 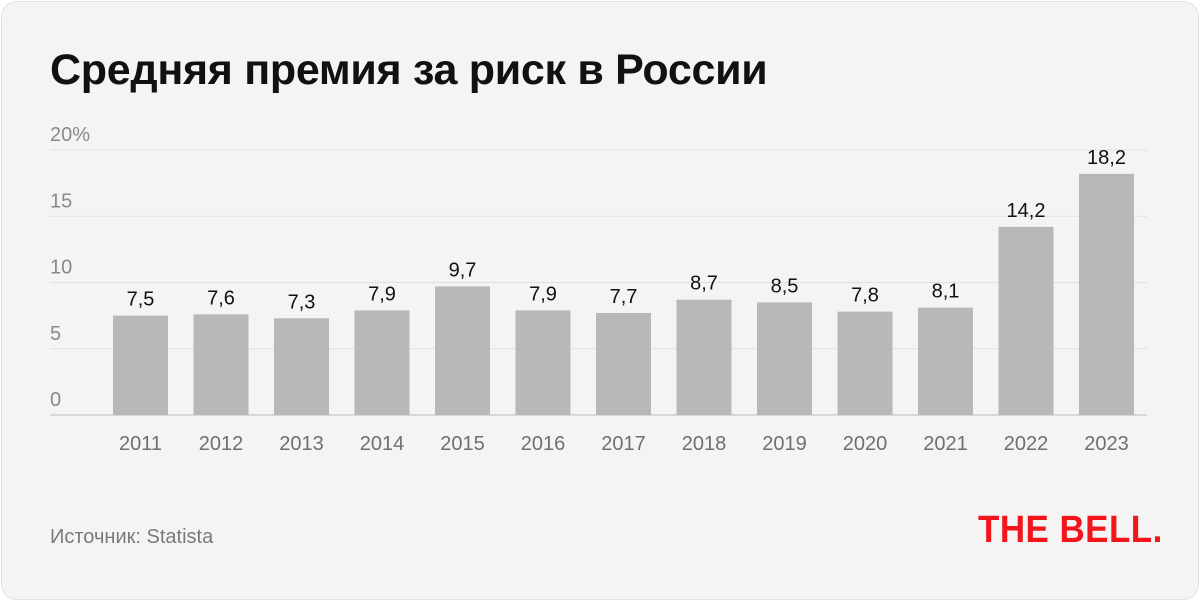 What do you see at coordinates (55, 400) in the screenshot?
I see `y-tick-label: 0` at bounding box center [55, 400].